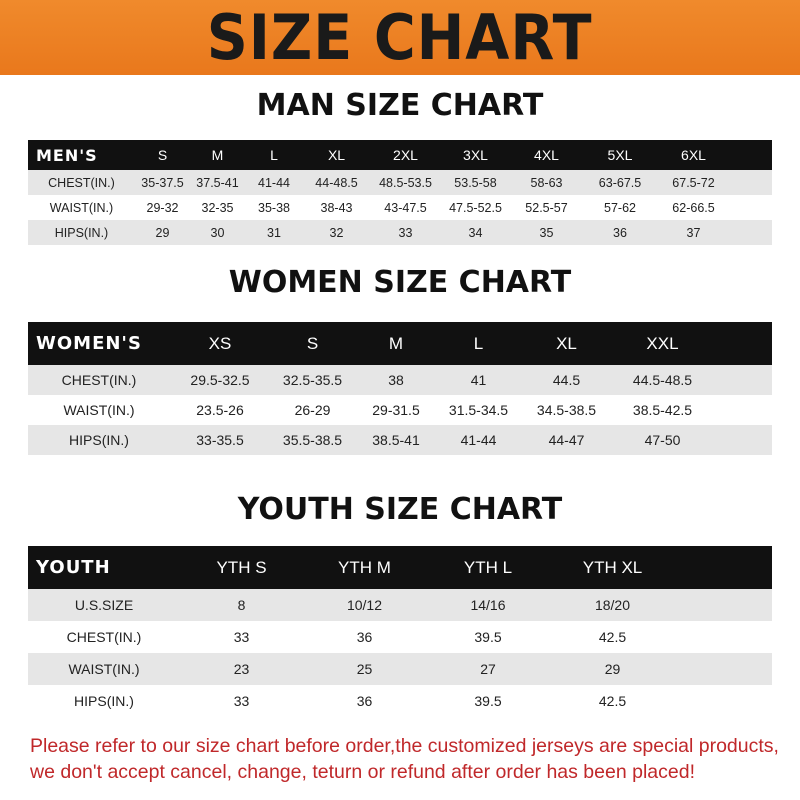  Describe the element at coordinates (662, 410) in the screenshot. I see `table-cell: 38.5-42.5` at that location.